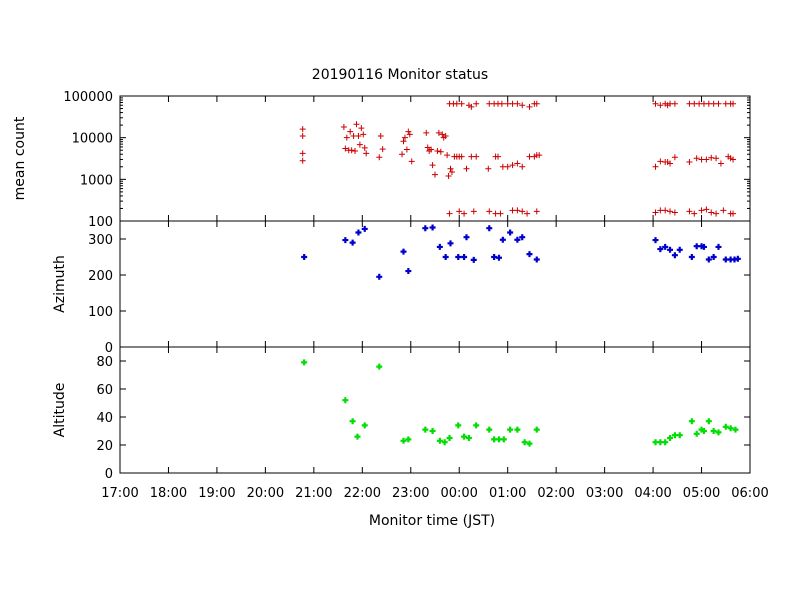 This screenshot has height=600, width=800. Describe the element at coordinates (96, 180) in the screenshot. I see `y-tick-label: 1000` at that location.